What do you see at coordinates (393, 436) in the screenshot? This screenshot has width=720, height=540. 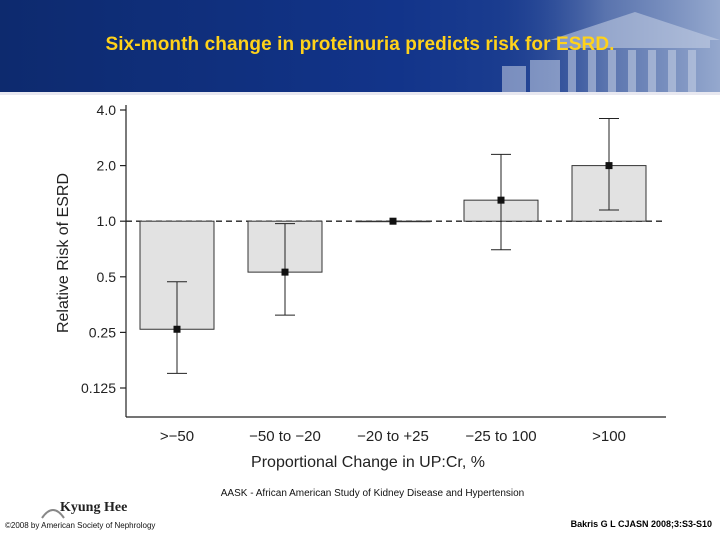 I see `x-tick-label: −20 to +25` at bounding box center [393, 436].